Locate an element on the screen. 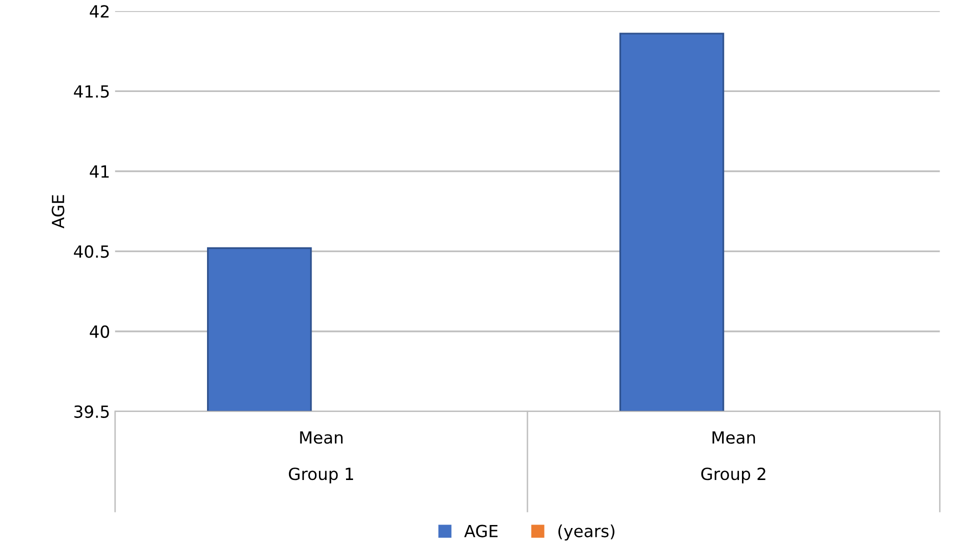 The image size is (959, 556). y-tick-label: 40 is located at coordinates (100, 331).